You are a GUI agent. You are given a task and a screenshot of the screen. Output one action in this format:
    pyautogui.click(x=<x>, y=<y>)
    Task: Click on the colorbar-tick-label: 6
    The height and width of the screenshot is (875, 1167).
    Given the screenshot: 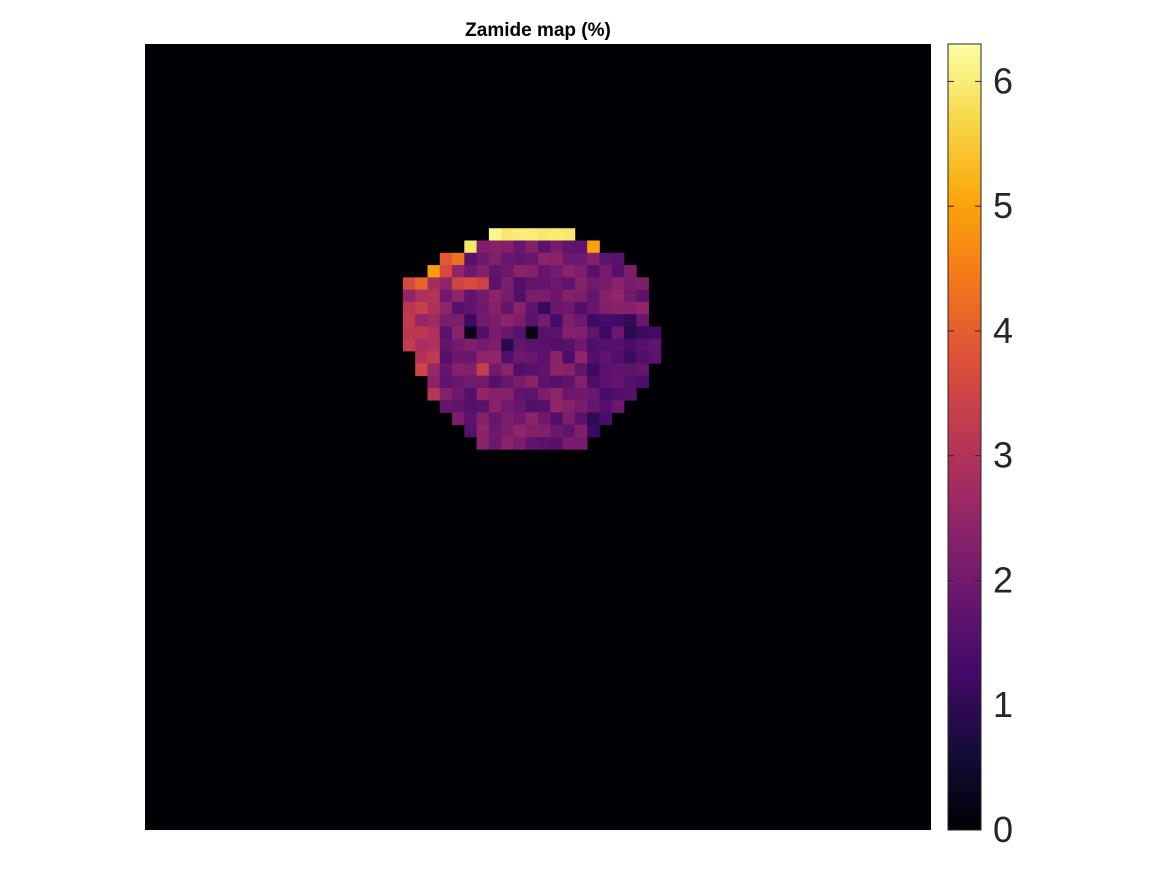 What is the action you would take?
    pyautogui.click(x=1003, y=80)
    